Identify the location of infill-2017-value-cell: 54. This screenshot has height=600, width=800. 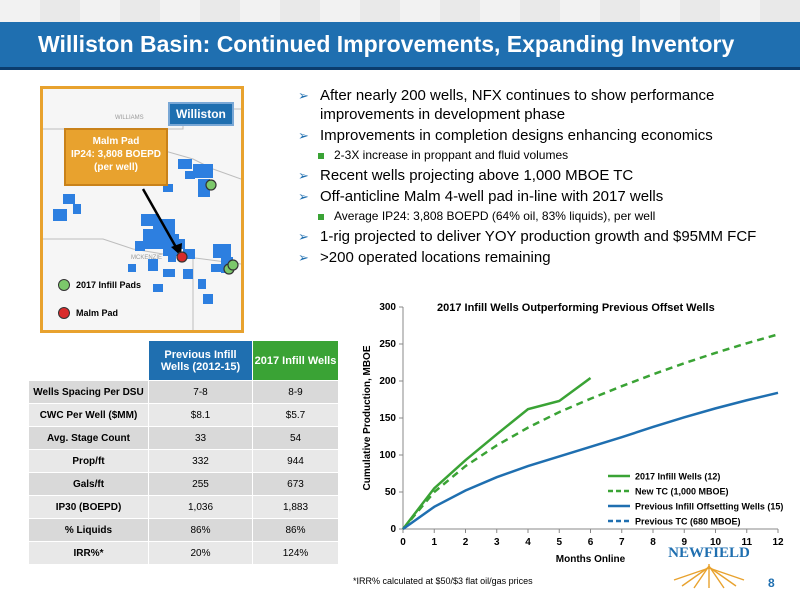
(295, 438).